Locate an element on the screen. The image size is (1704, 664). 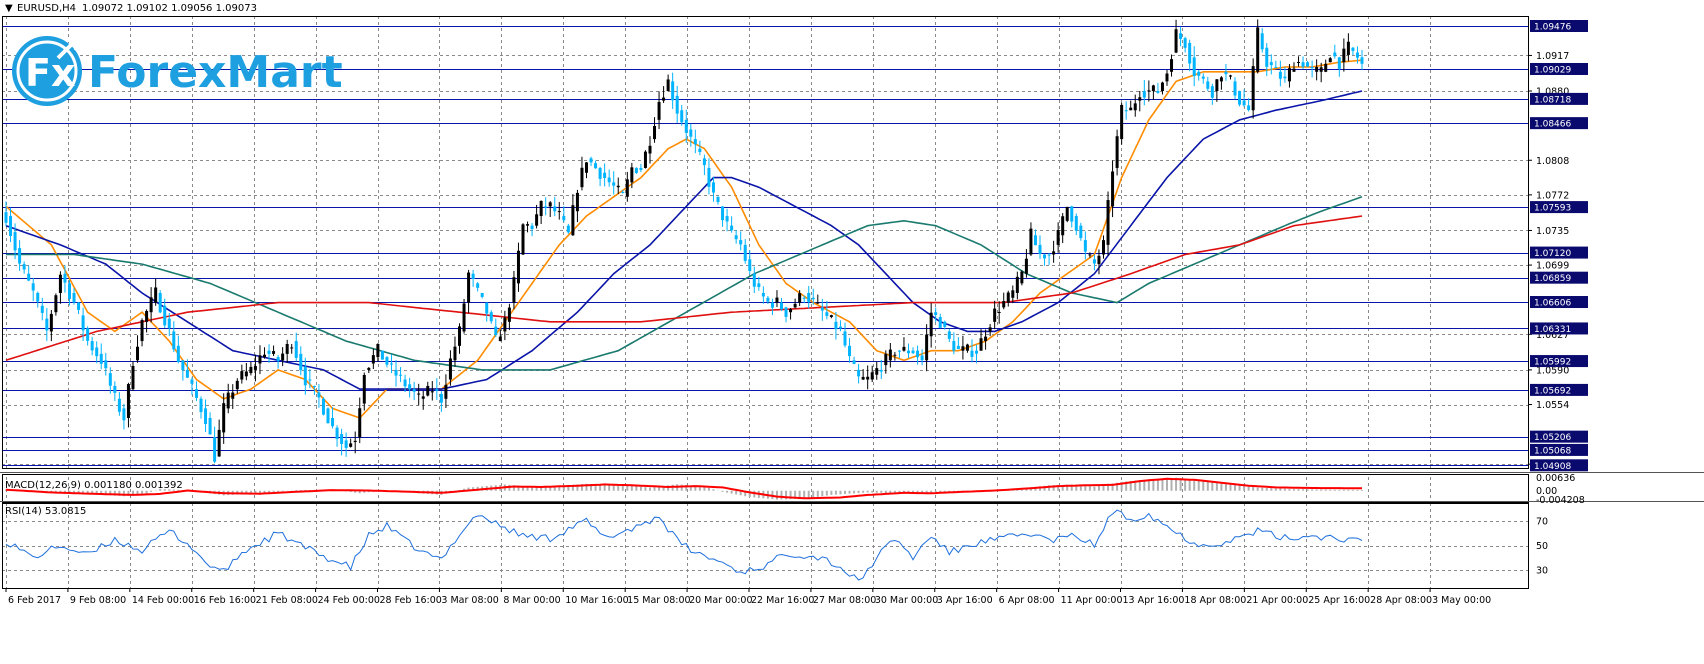
macd-axis-label: 0.00636 is located at coordinates (1555, 478).